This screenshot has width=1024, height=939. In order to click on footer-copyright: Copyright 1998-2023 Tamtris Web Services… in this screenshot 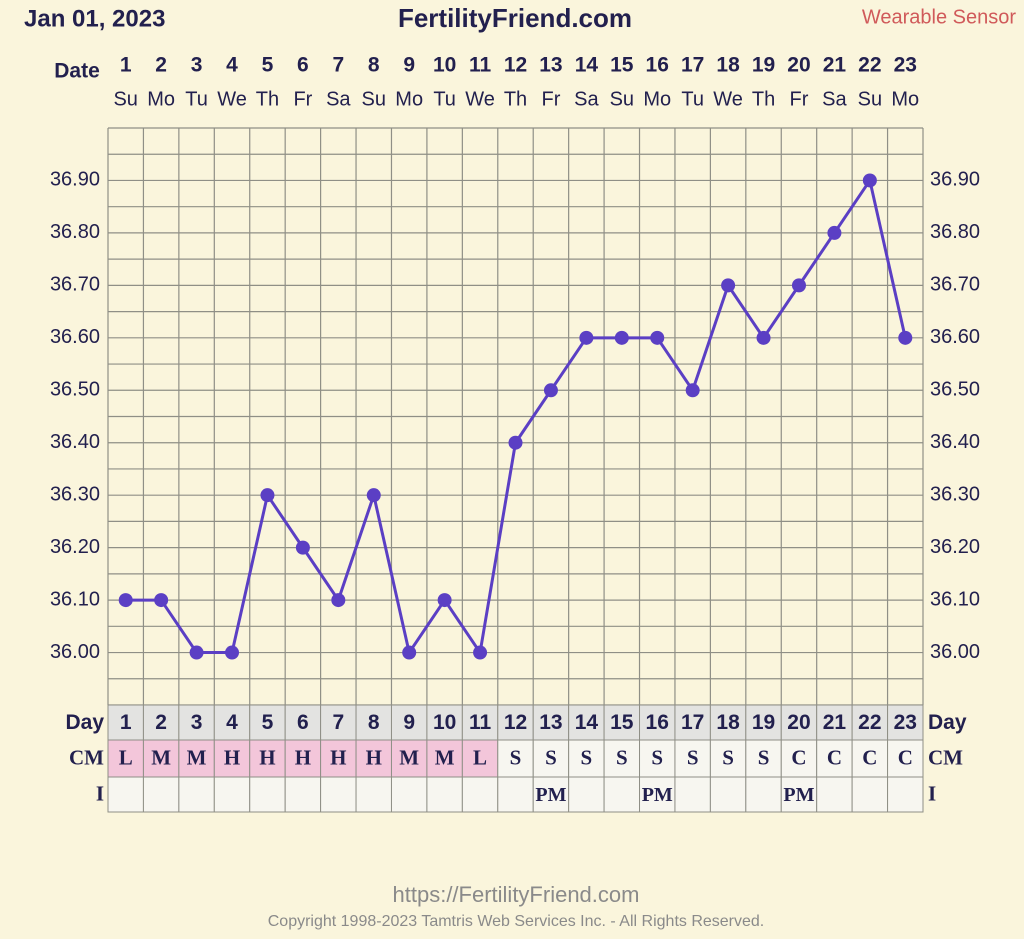, I will do `click(516, 921)`.